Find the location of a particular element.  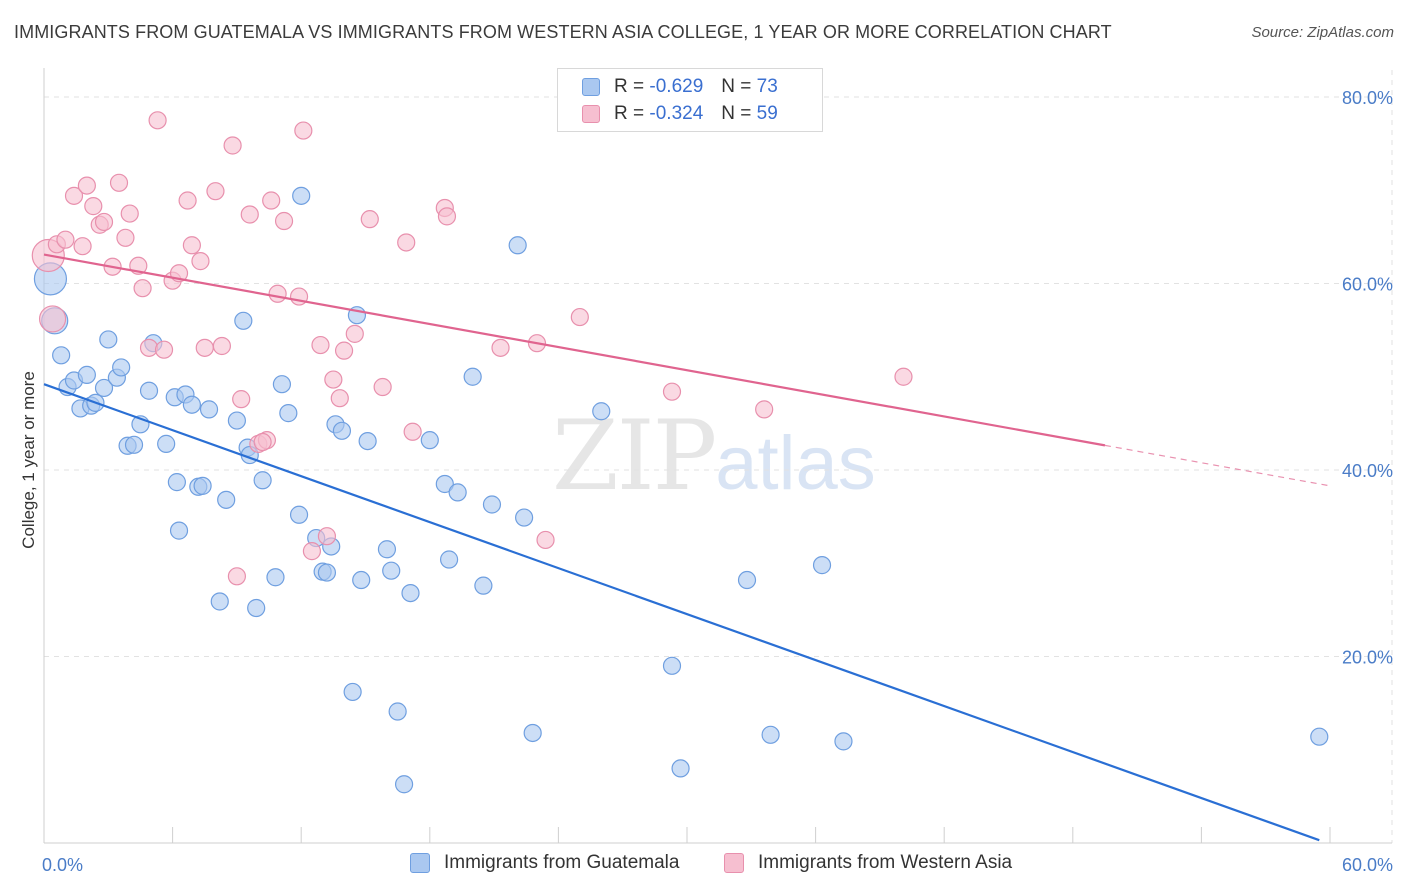

trend-line-western-asia-dashed is located at coordinates (1217, 465).